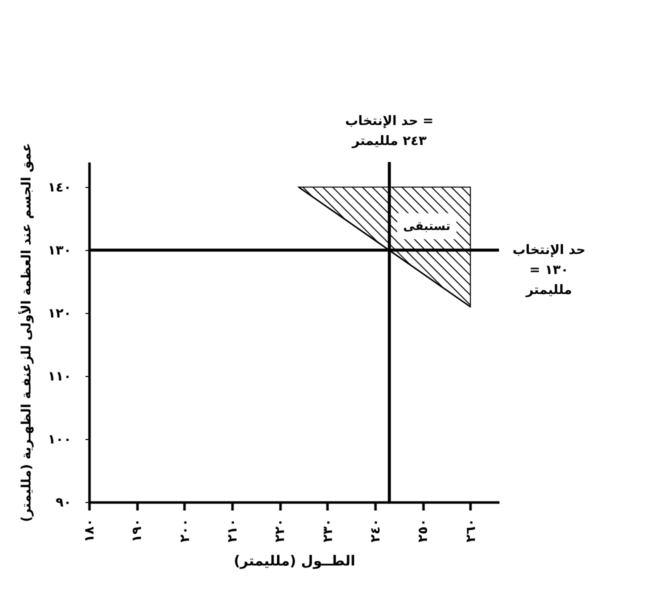 Image resolution: width=667 pixels, height=605 pixels. What do you see at coordinates (280, 530) in the screenshot?
I see `x-tick-label: ٢٢٠` at bounding box center [280, 530].